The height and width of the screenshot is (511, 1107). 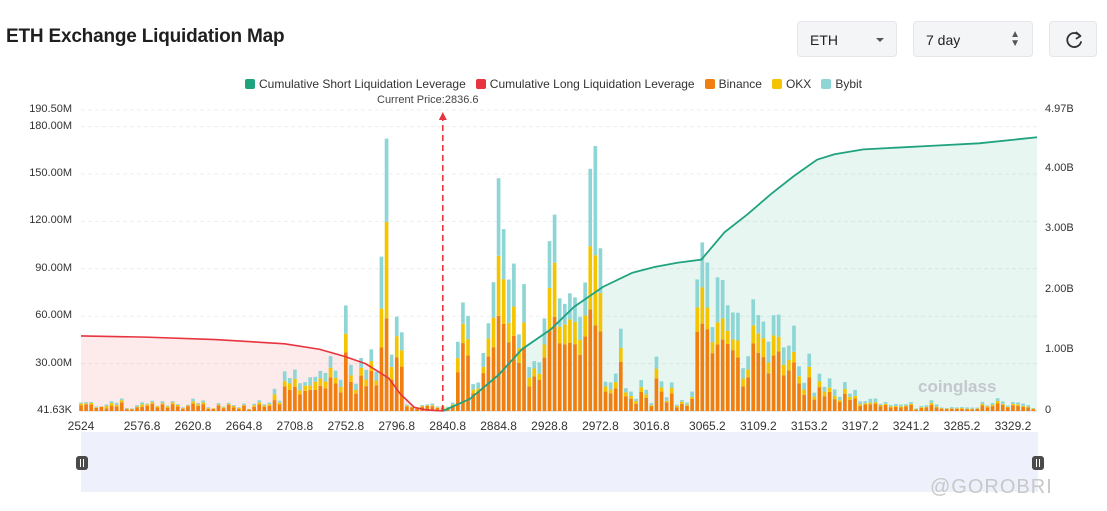 What do you see at coordinates (847, 39) in the screenshot?
I see `coin-select: ETH` at bounding box center [847, 39].